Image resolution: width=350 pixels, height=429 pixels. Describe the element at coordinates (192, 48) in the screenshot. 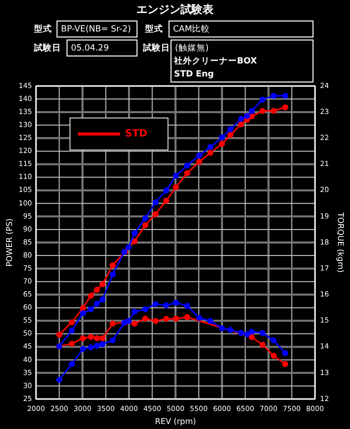

I see `text: (触媒無)` at that location.